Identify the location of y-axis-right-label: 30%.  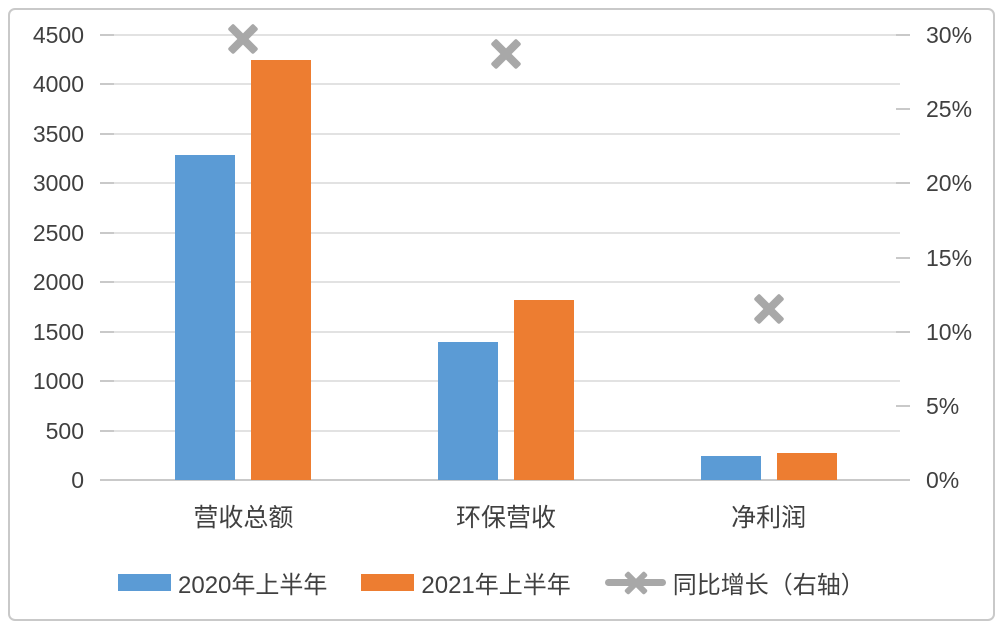
(949, 35).